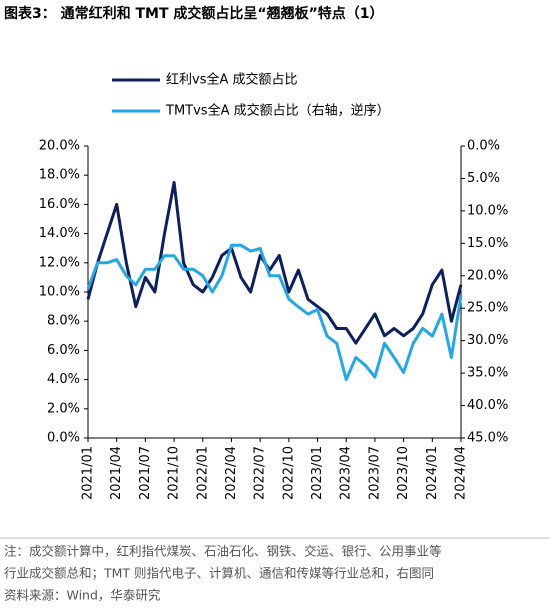 The height and width of the screenshot is (613, 550). Describe the element at coordinates (487, 405) in the screenshot. I see `y2-tick-label: 40.0%` at that location.